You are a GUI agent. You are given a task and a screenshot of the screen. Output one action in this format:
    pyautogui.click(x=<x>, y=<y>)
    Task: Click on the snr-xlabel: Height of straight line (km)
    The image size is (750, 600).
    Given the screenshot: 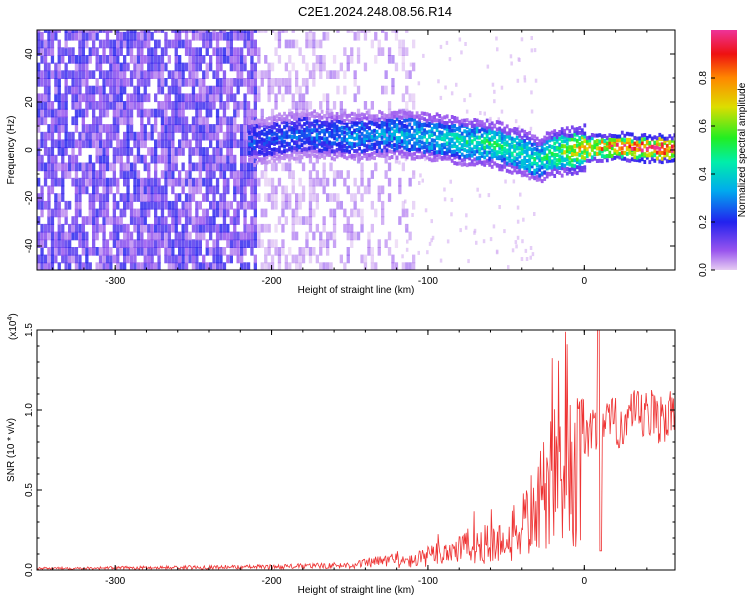 What is the action you would take?
    pyautogui.click(x=356, y=590)
    